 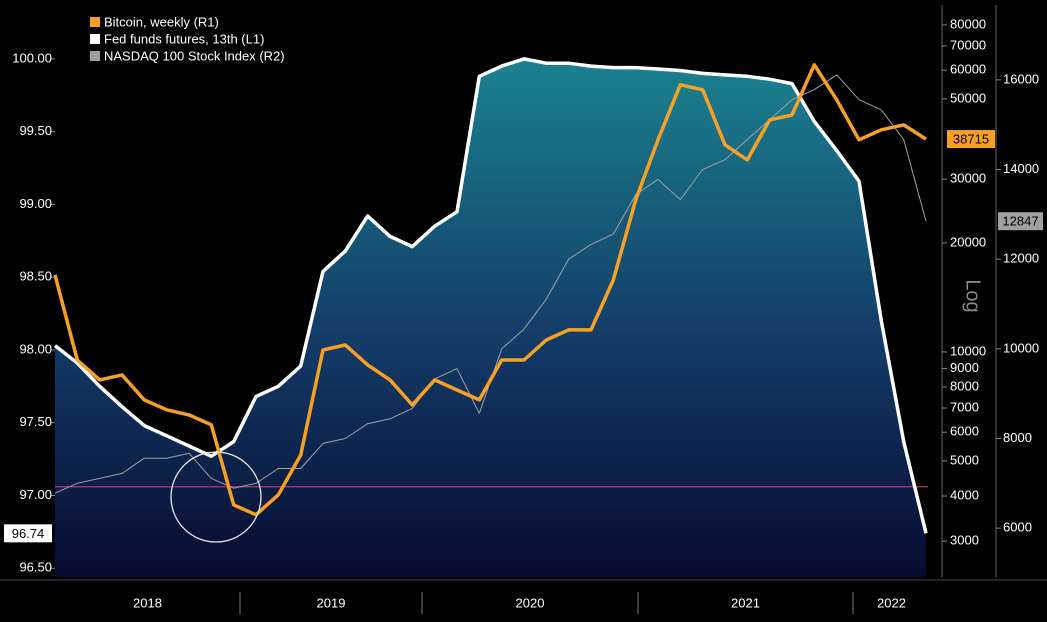 I want to click on y3-tick-label: 14000, so click(x=1021, y=168).